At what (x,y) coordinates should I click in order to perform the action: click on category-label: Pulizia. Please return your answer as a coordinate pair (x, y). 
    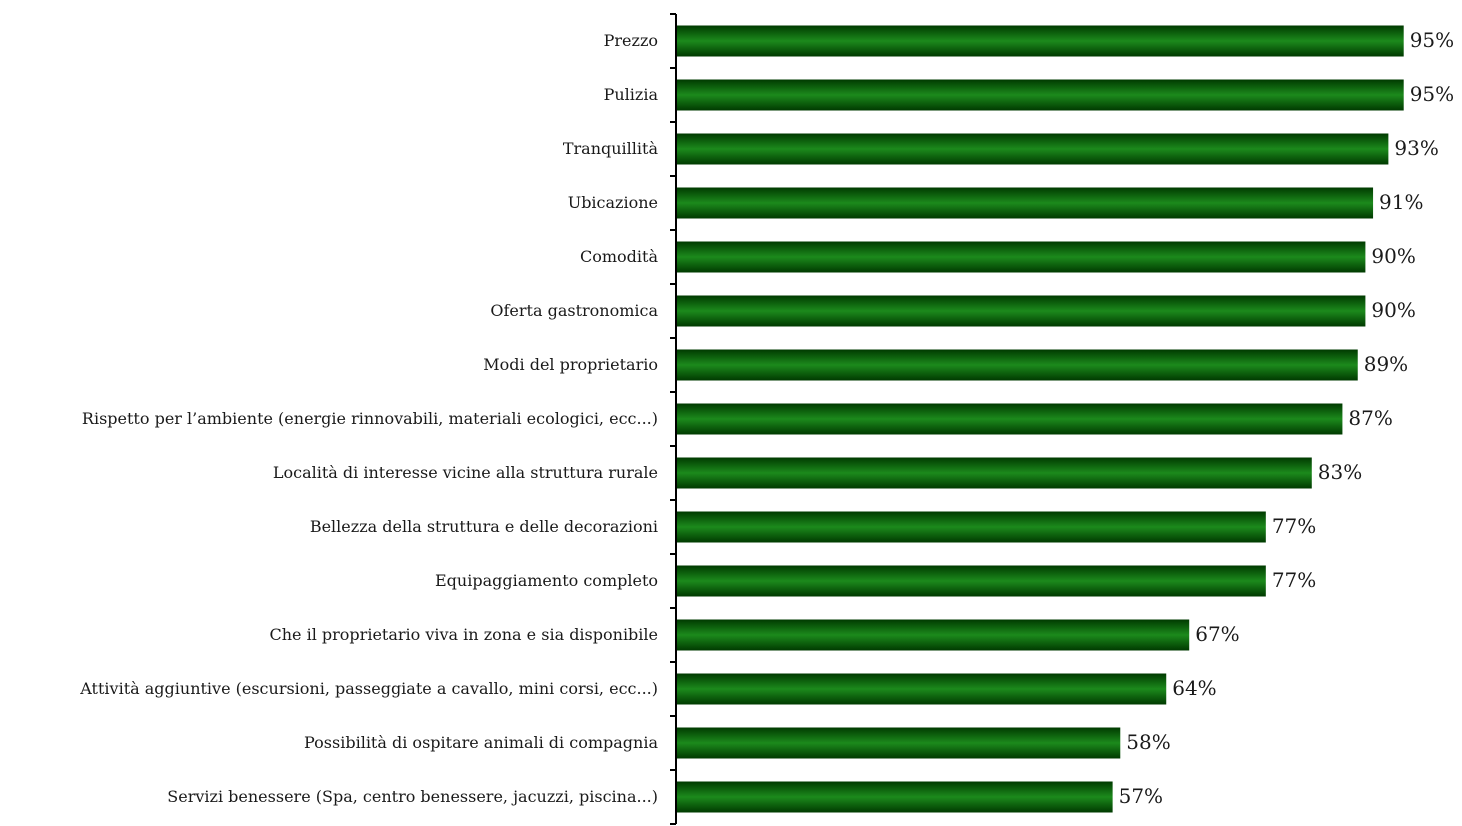
    Looking at the image, I should click on (631, 94).